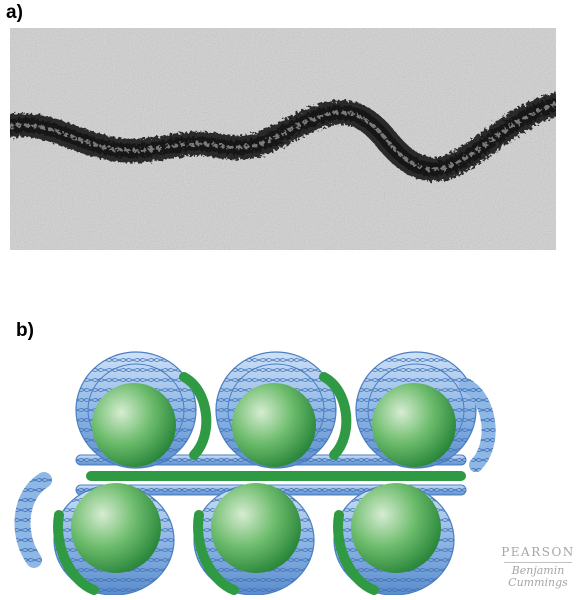 The image size is (578, 600). Describe the element at coordinates (25, 330) in the screenshot. I see `panel-b-label: b)` at that location.